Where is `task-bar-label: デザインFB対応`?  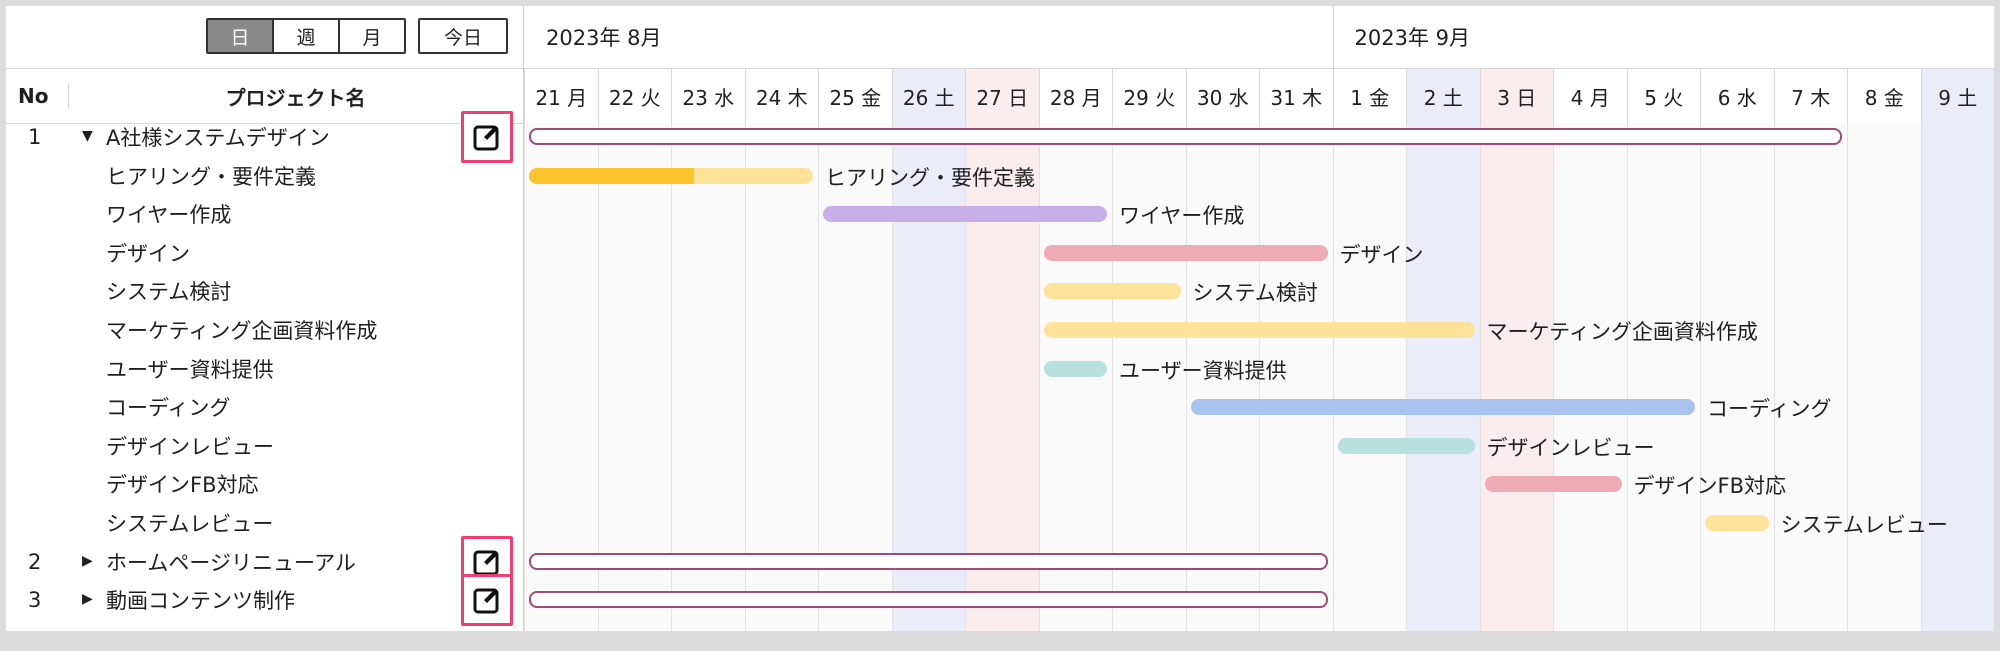 task-bar-label: デザインFB対応 is located at coordinates (1710, 486).